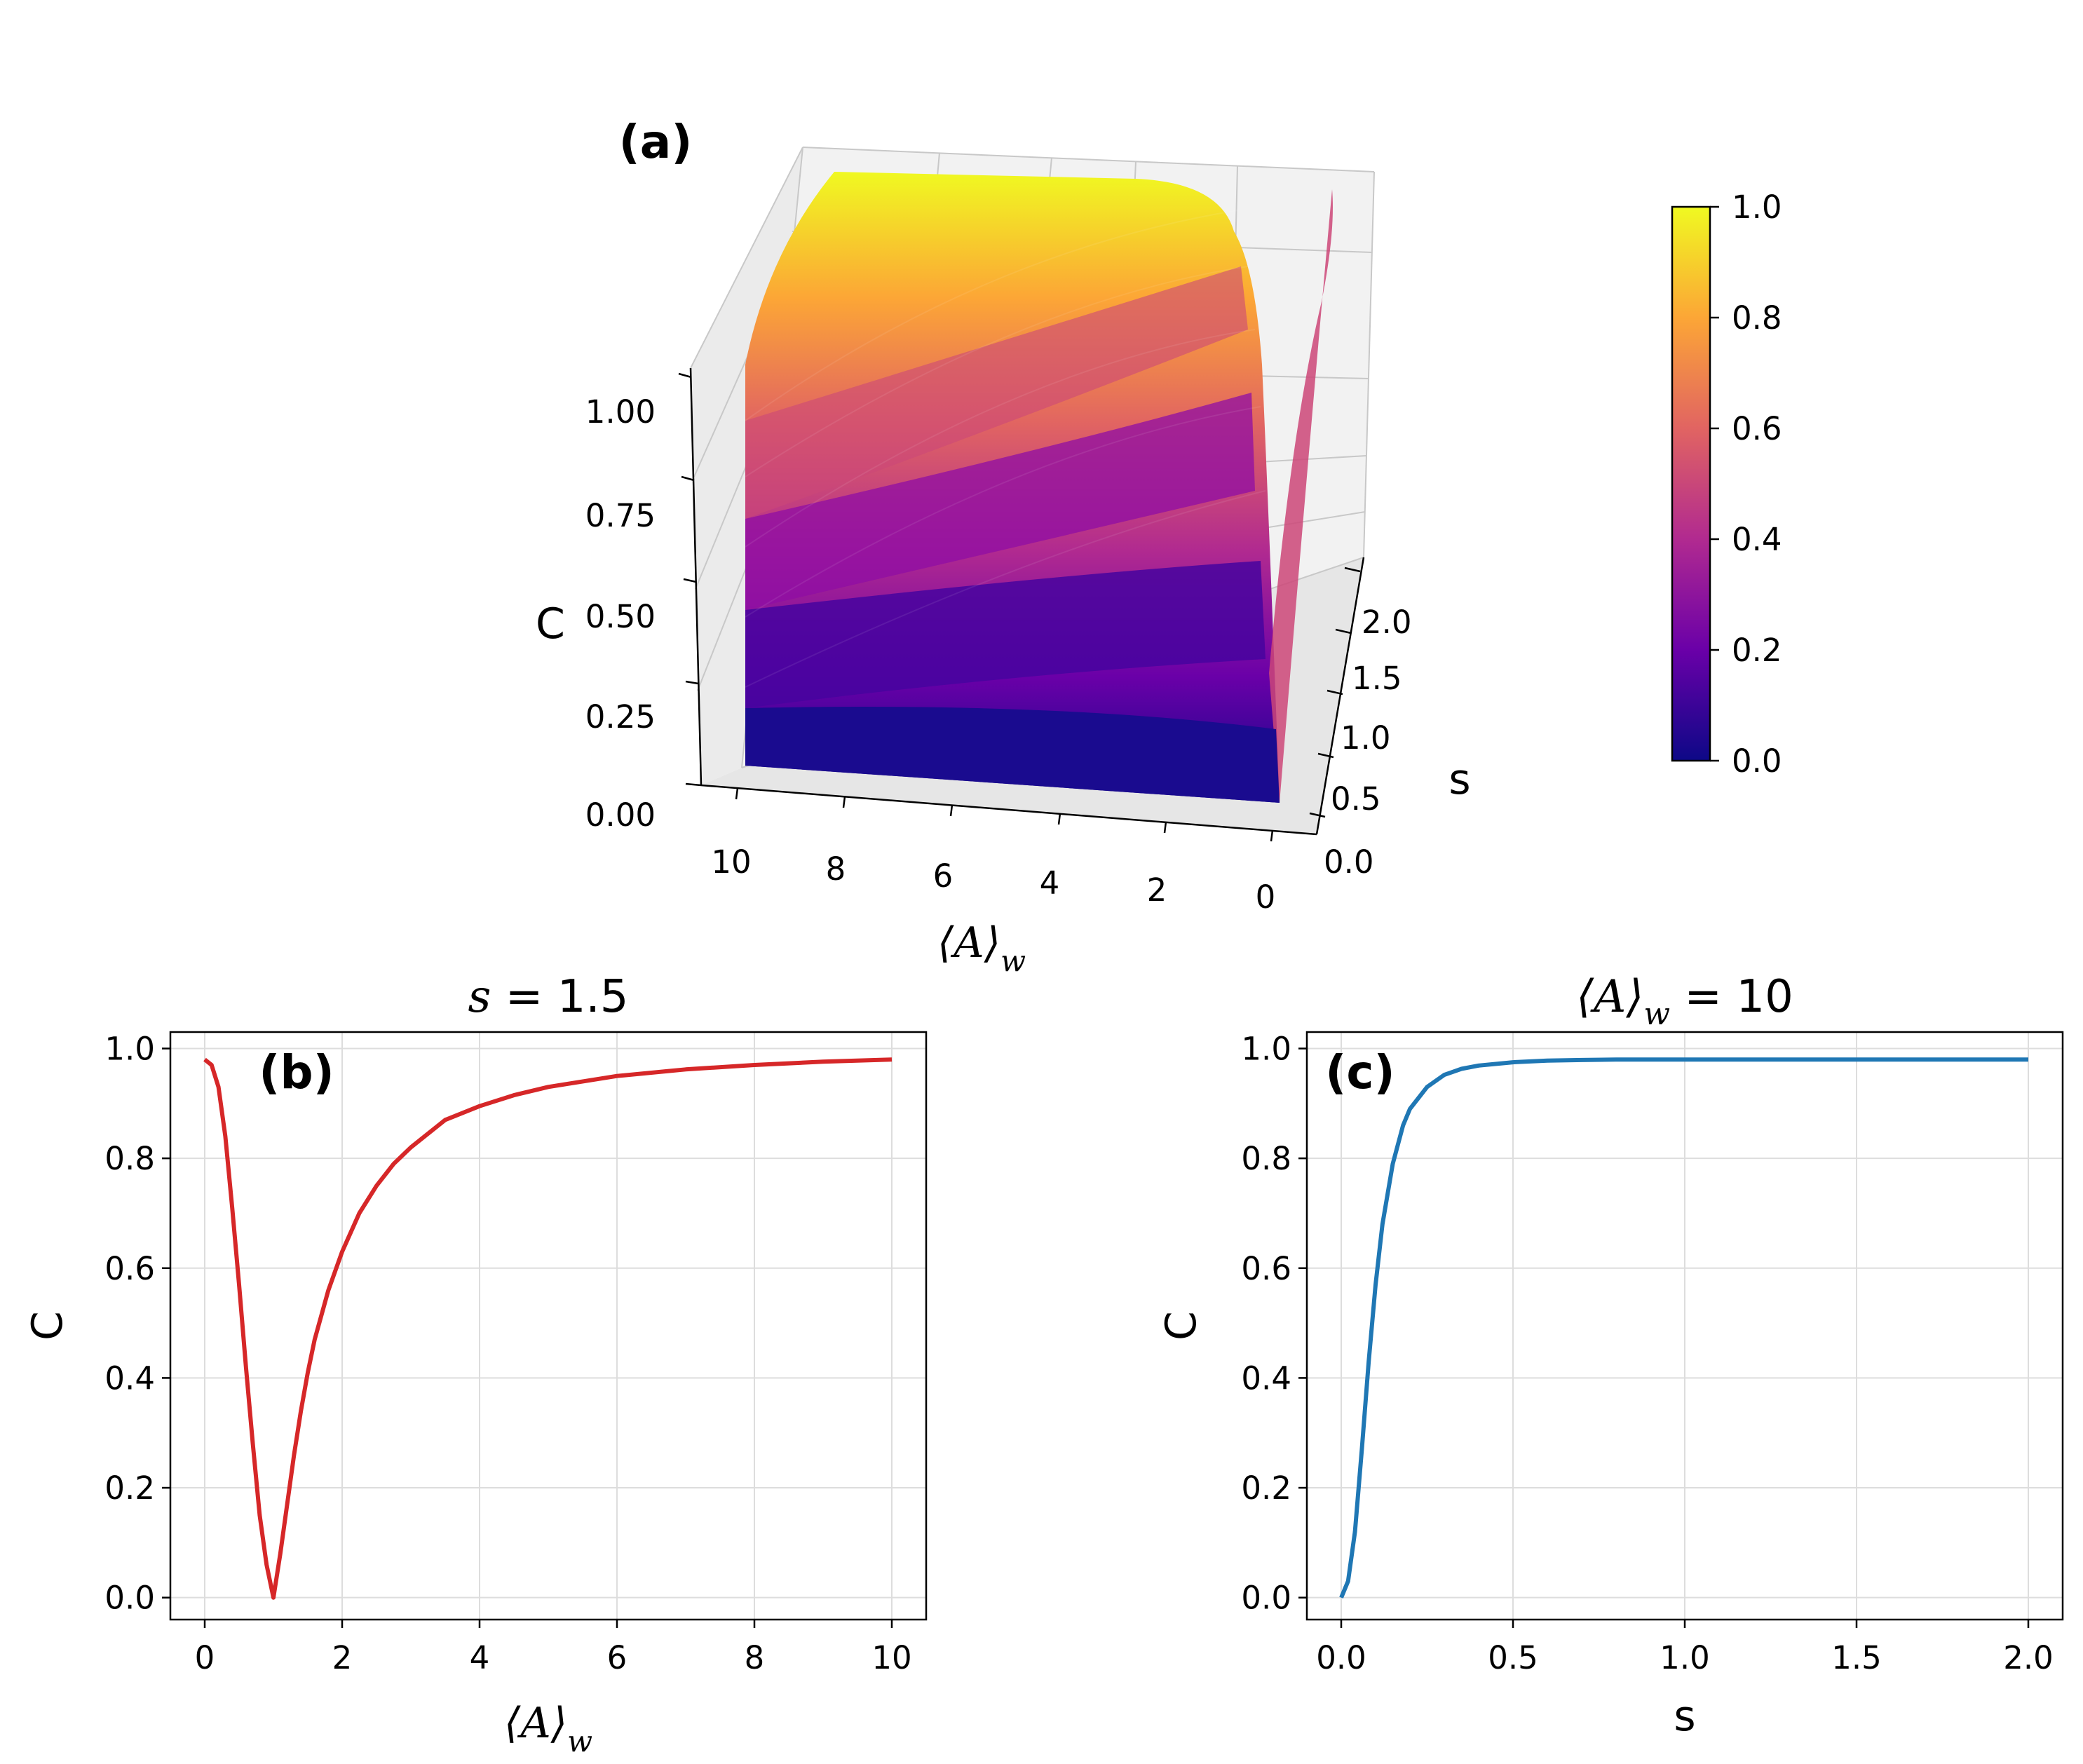  I want to click on colorbar-tick-label: 1.0, so click(1757, 208).